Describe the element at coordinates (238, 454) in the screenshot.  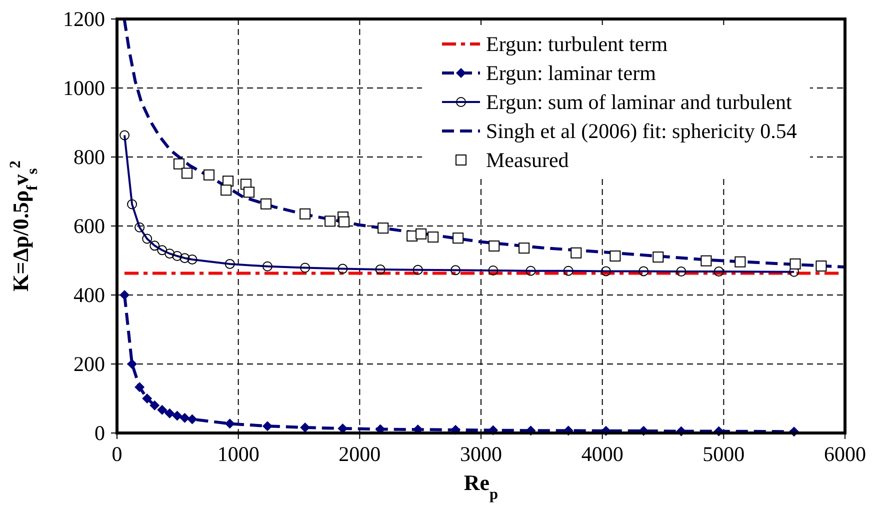
I see `x-tick-label: 1000` at that location.